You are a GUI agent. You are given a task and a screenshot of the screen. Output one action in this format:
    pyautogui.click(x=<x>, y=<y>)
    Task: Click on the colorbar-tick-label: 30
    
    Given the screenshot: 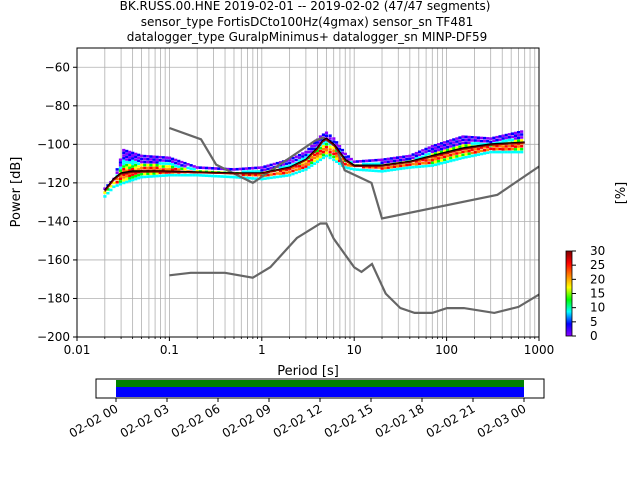 What is the action you would take?
    pyautogui.click(x=597, y=251)
    